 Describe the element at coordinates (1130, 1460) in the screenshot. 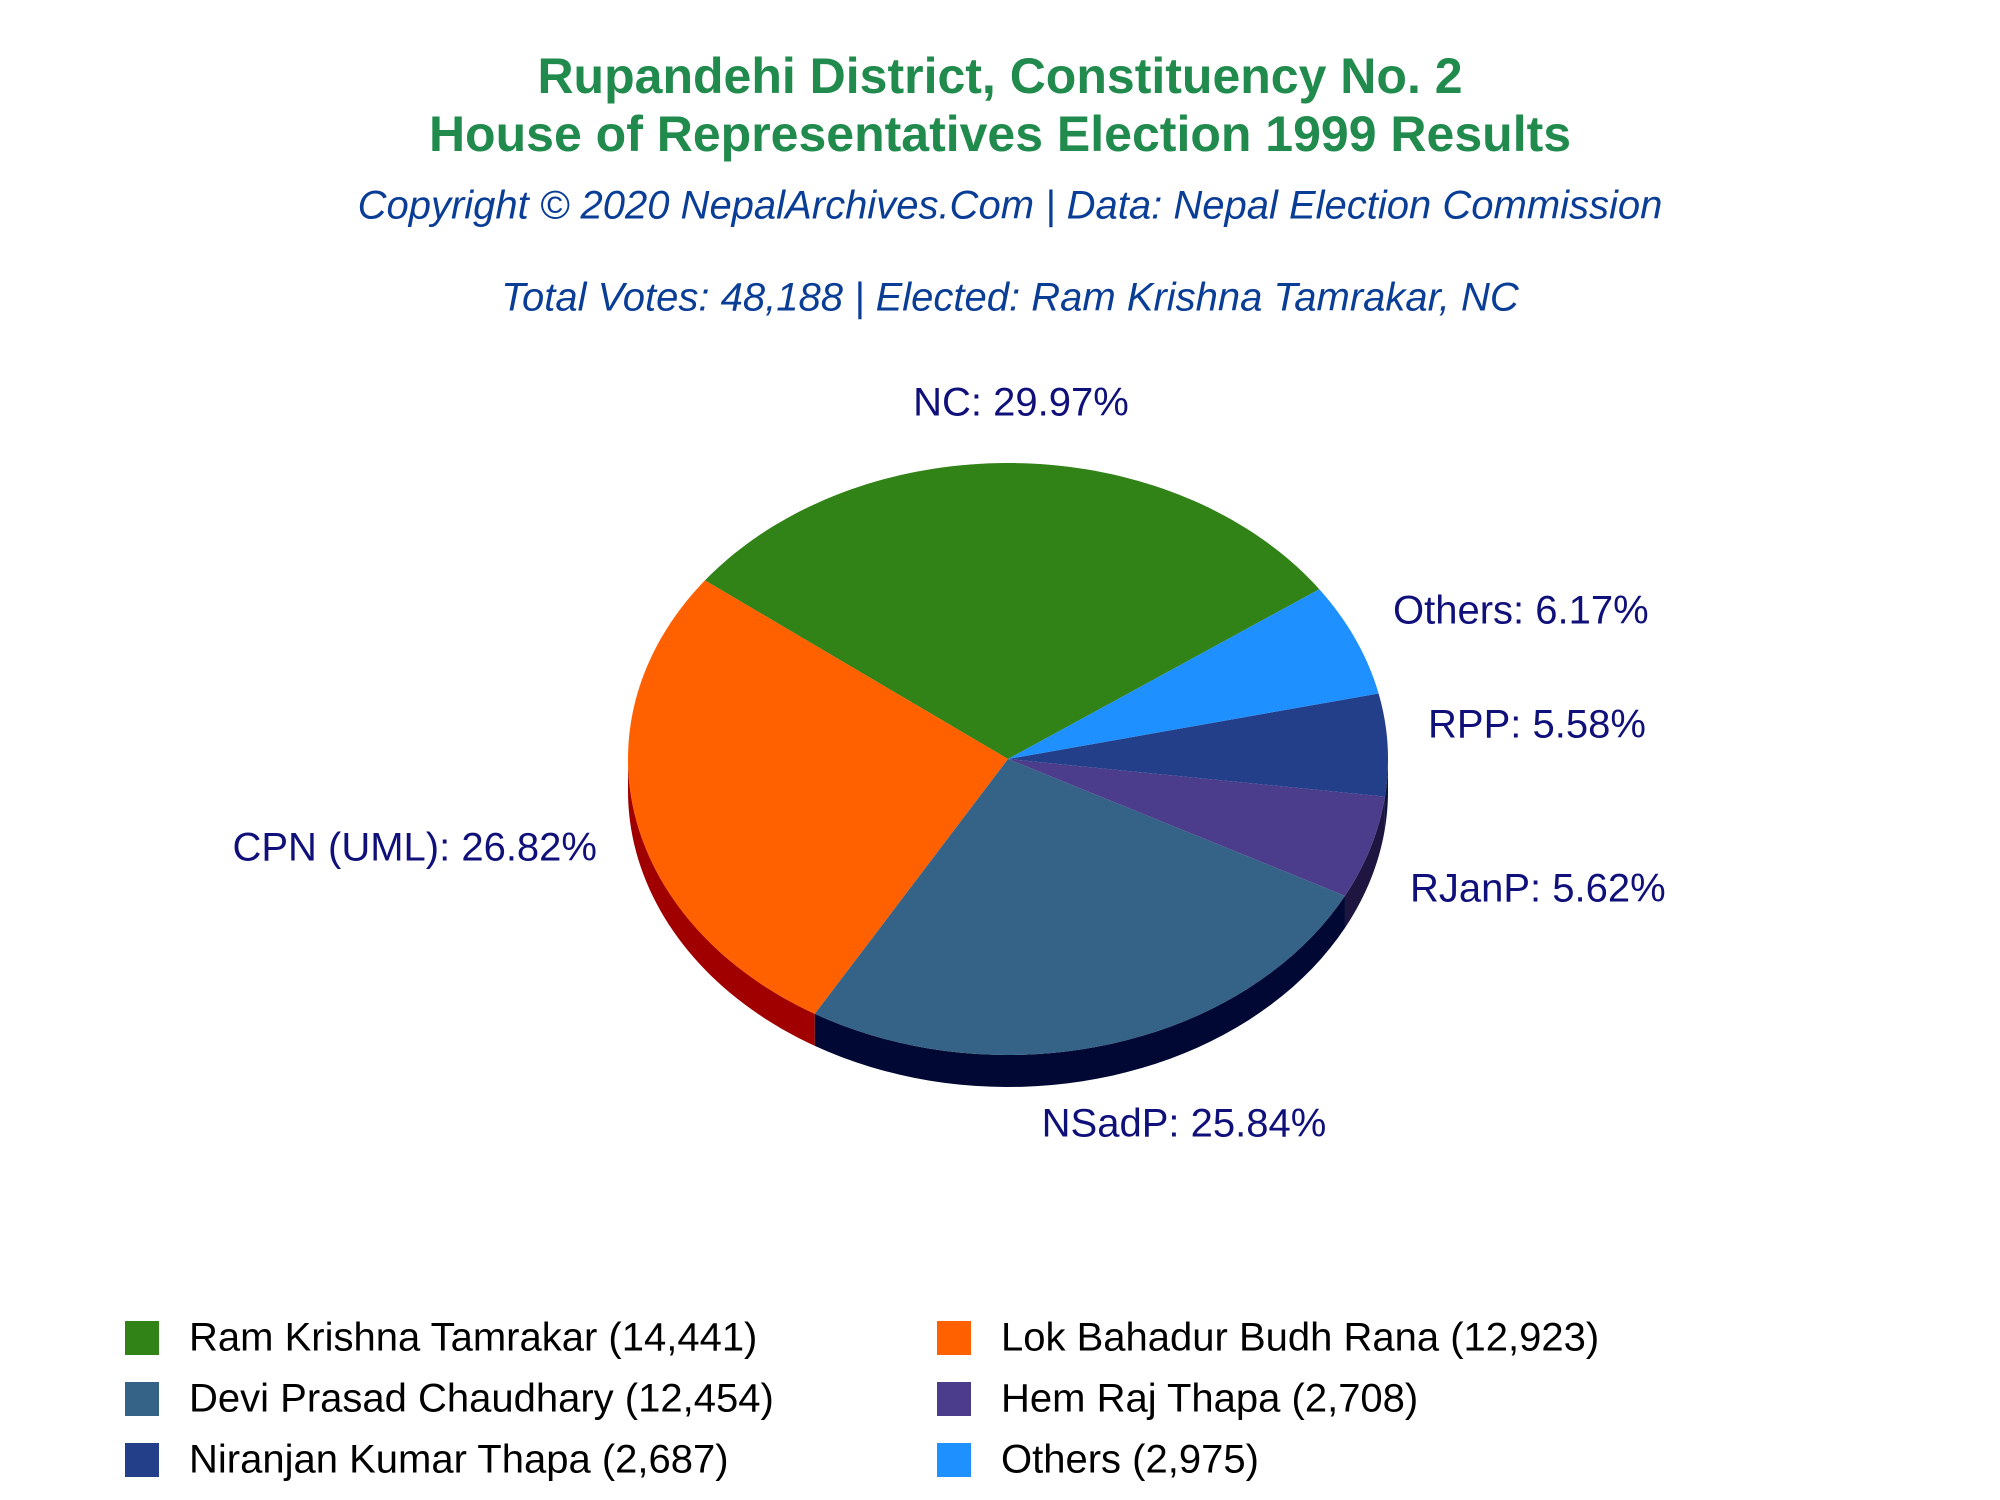

I see `legend-label: Others (2,975)` at that location.